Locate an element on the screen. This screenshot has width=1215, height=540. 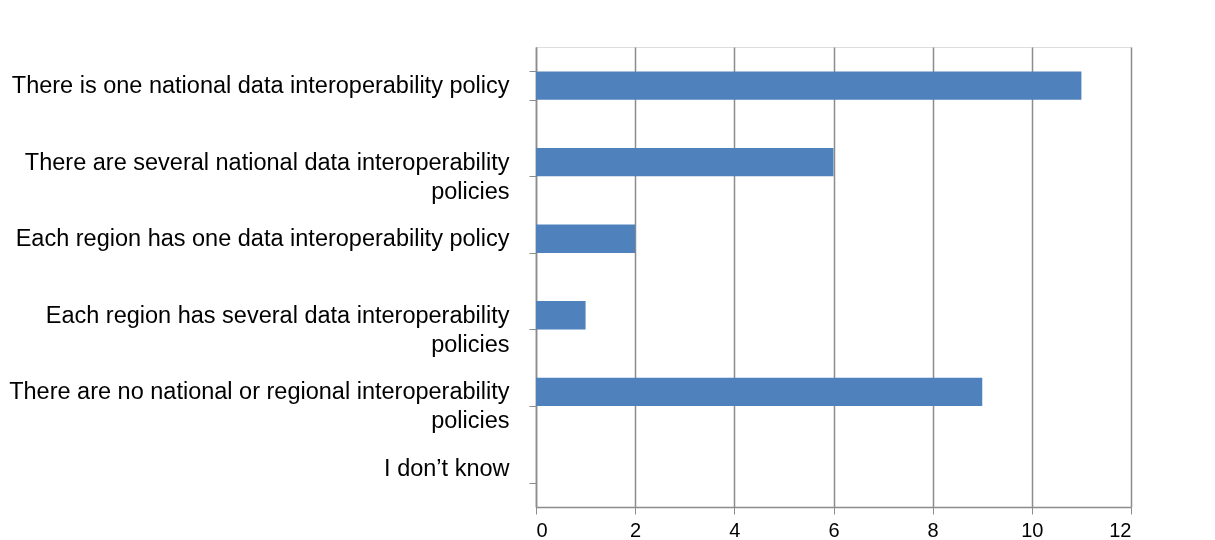
y-tick-label: Each region has several data interoperability policies is located at coordinates (277, 329).